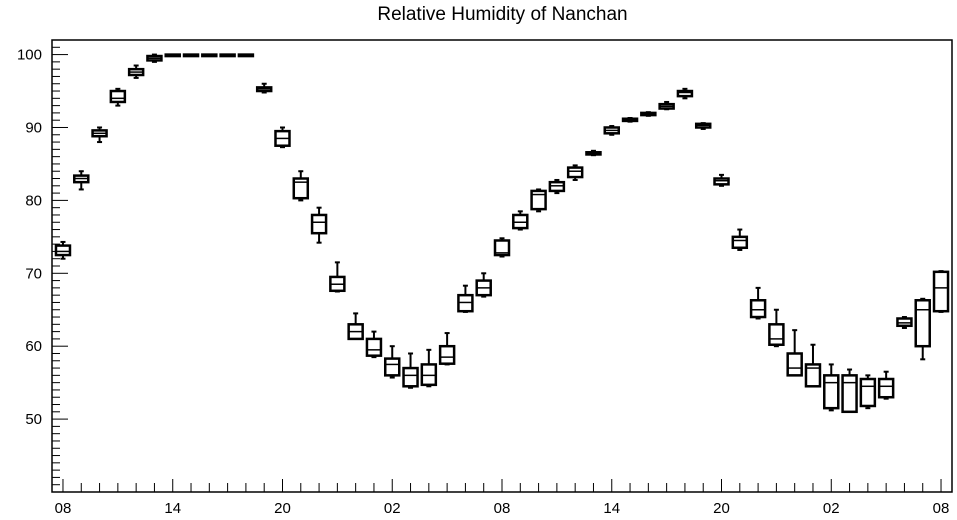 The height and width of the screenshot is (520, 957). I want to click on y-axis: 50 60 70 80 90 100, so click(42, 266).